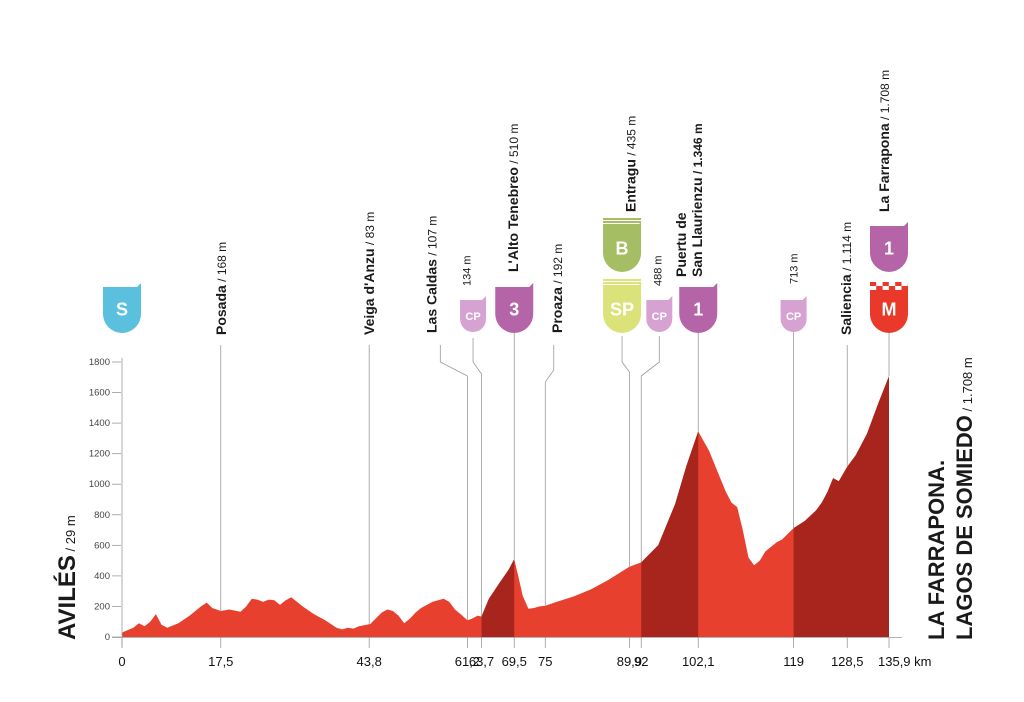 The width and height of the screenshot is (1024, 702). I want to click on waypoint-name: San Llaurienzu, so click(697, 227).